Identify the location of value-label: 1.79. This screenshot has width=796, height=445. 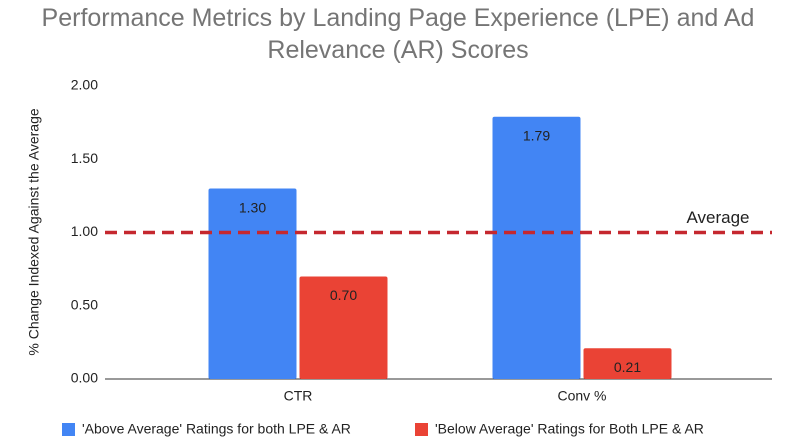
(536, 135).